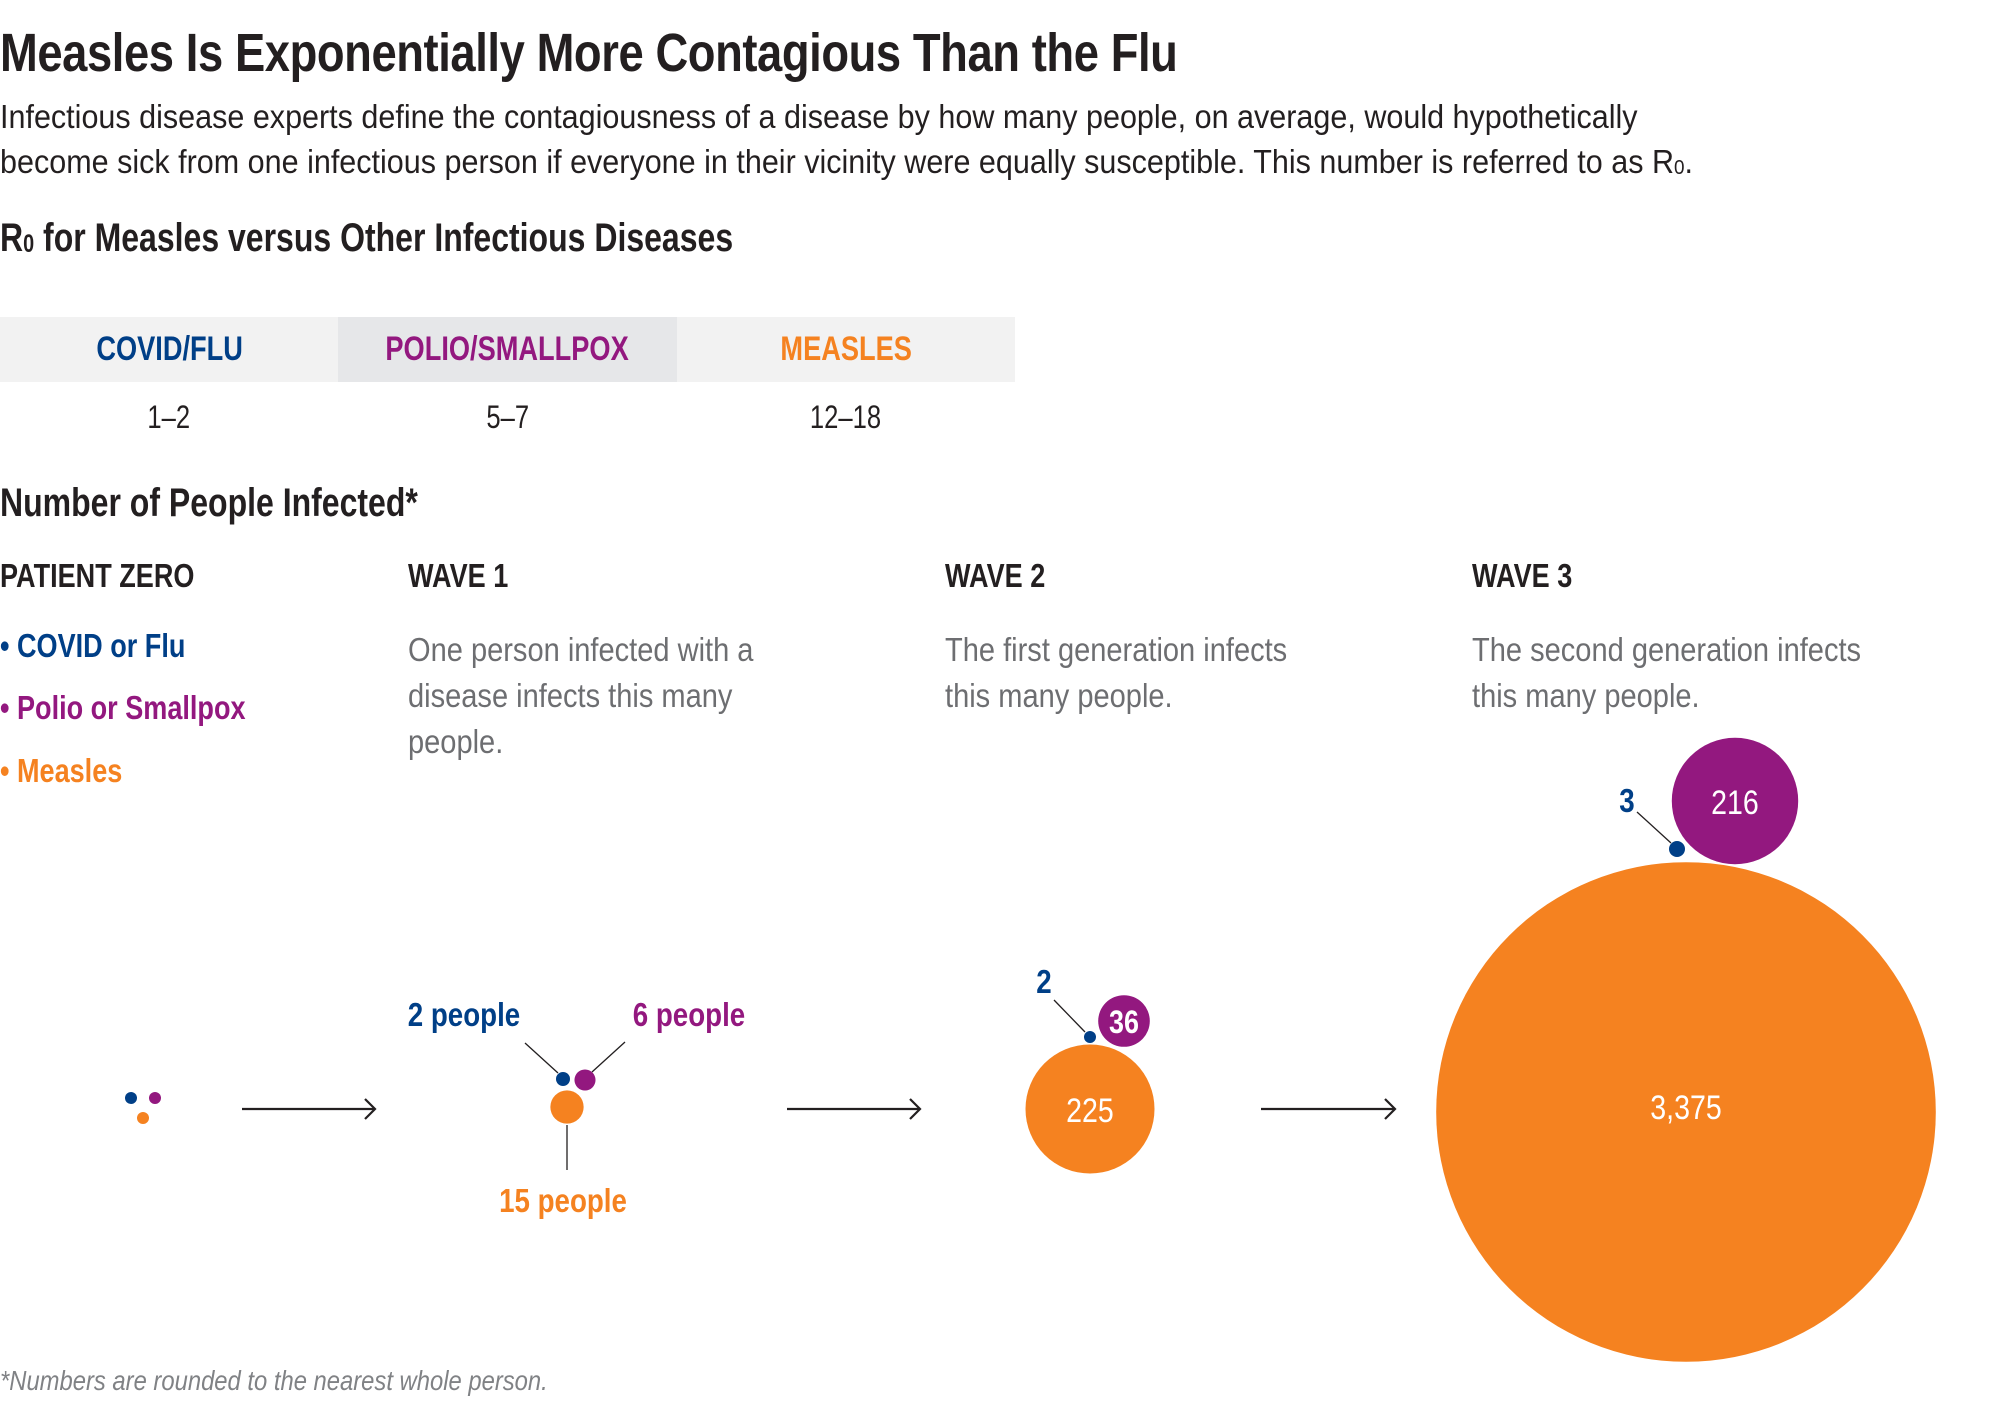  Describe the element at coordinates (97, 575) in the screenshot. I see `column-header-patient-zero: PATIENT ZERO` at that location.